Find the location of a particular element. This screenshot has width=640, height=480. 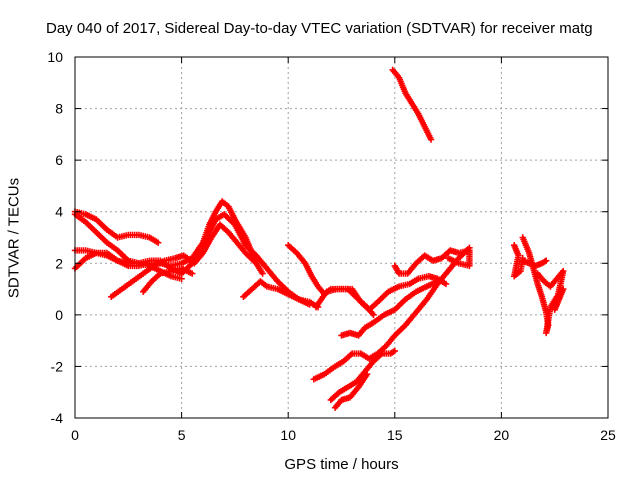

x-tick-label: 0 is located at coordinates (75, 435).